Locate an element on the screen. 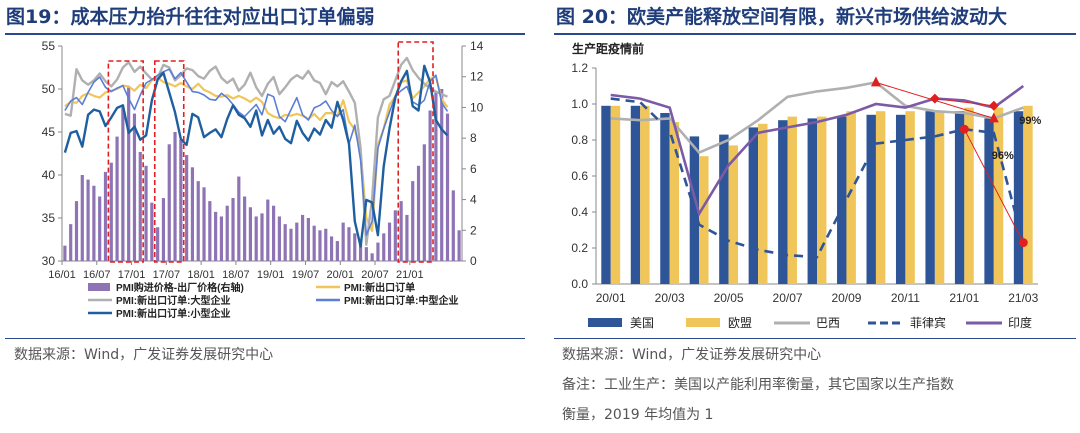 Image resolution: width=1080 pixels, height=433 pixels. x-tick-label: 21/03 is located at coordinates (1023, 298).